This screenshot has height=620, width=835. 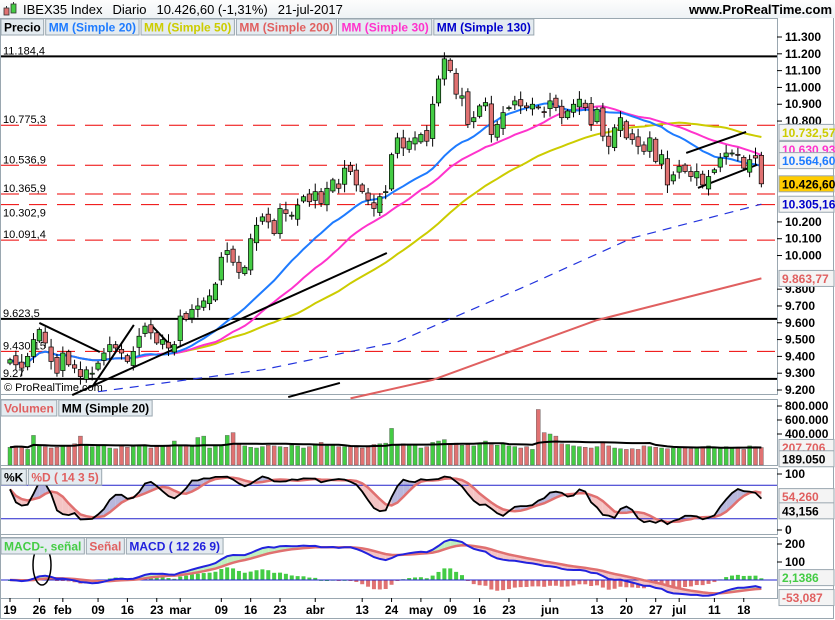 What do you see at coordinates (800, 390) in the screenshot?
I see `axis-label: 9.200` at bounding box center [800, 390].